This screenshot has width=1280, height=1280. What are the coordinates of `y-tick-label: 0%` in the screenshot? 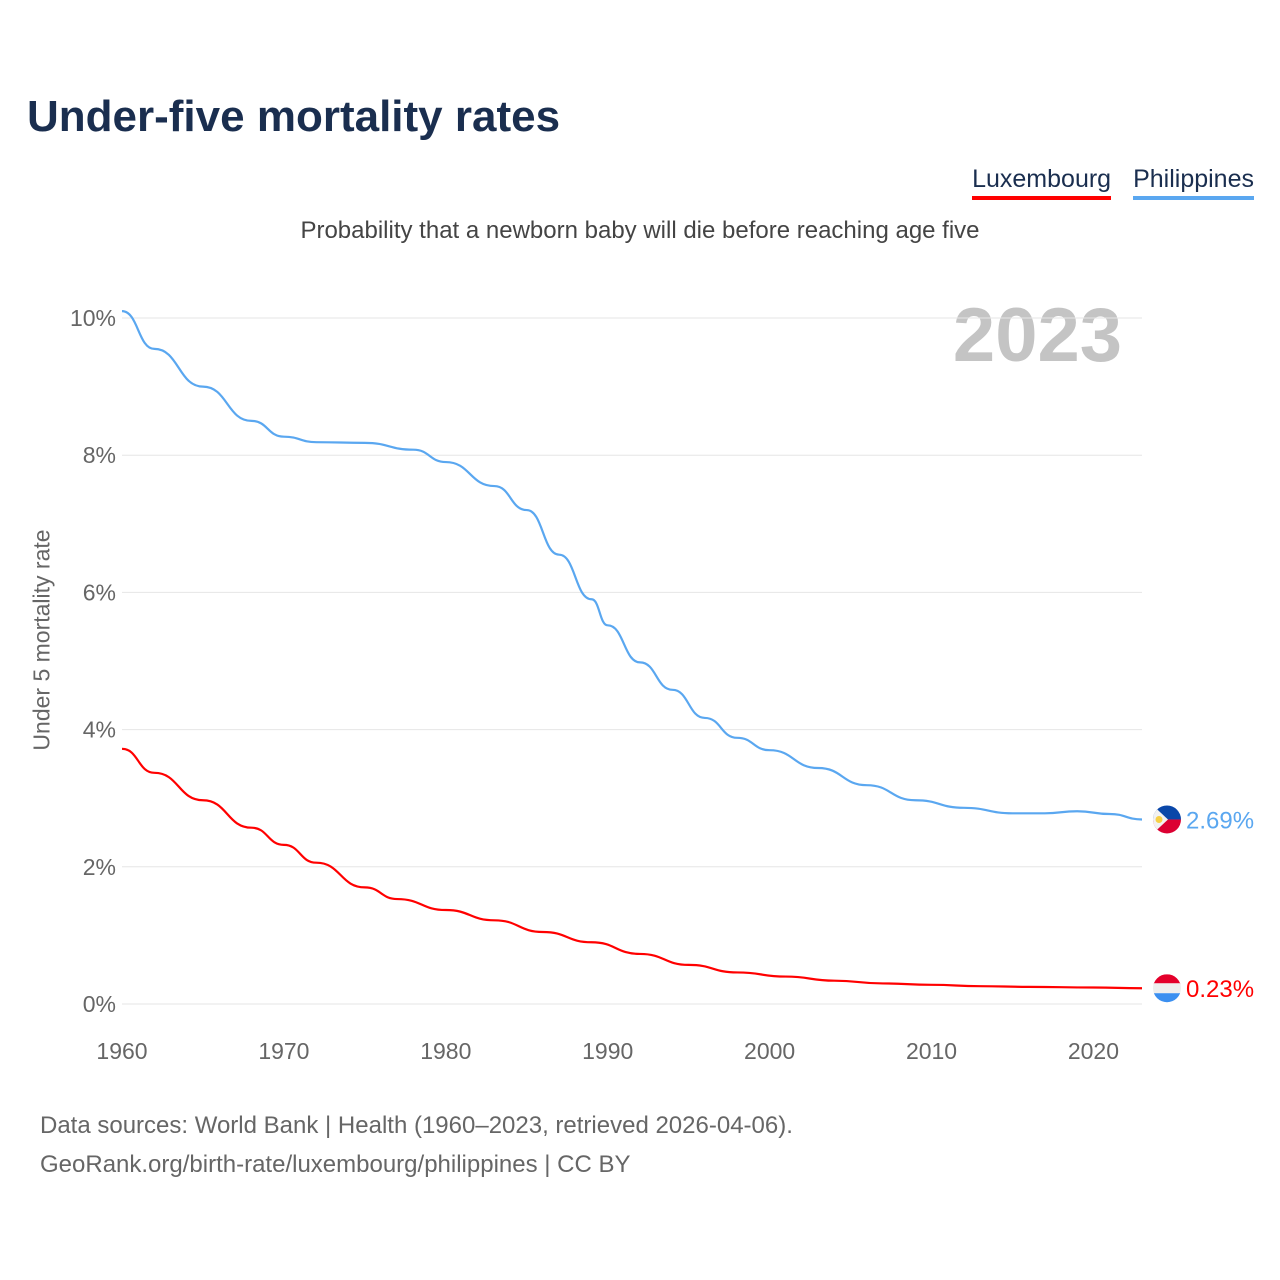 It's located at (99, 1004).